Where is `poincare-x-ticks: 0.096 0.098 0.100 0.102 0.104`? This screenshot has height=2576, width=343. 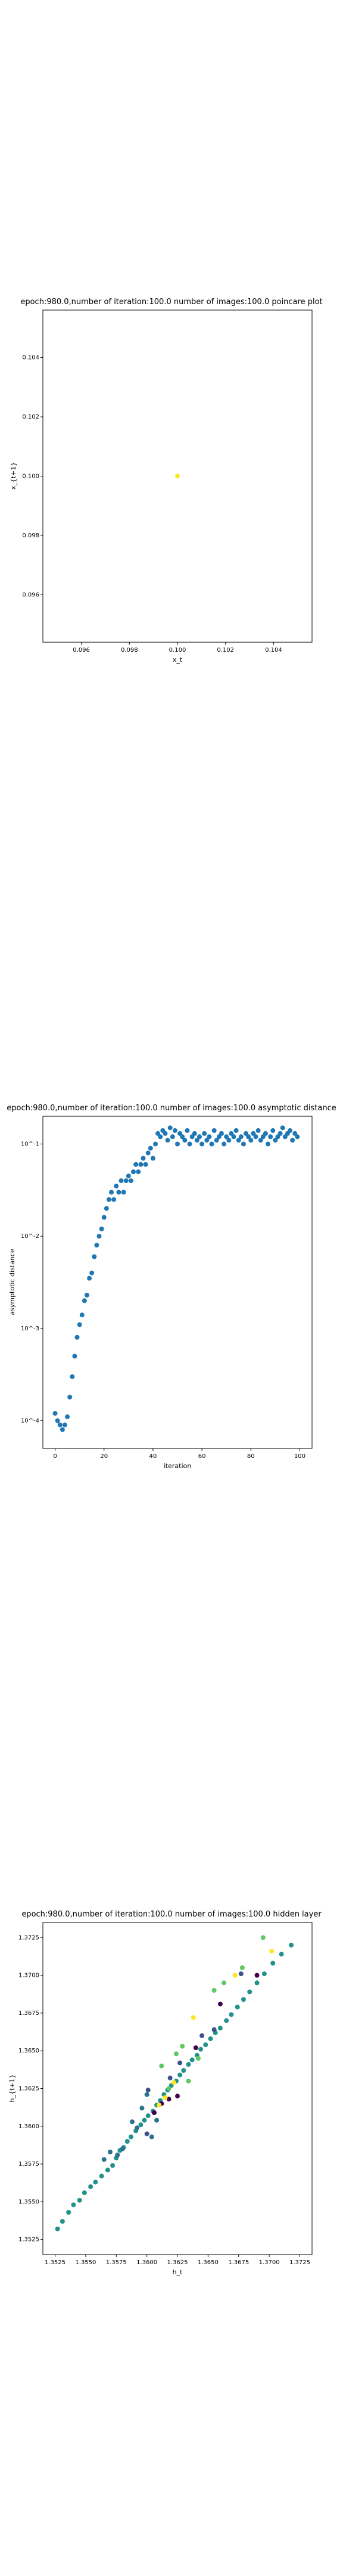 poincare-x-ticks: 0.096 0.098 0.100 0.102 0.104 is located at coordinates (177, 648).